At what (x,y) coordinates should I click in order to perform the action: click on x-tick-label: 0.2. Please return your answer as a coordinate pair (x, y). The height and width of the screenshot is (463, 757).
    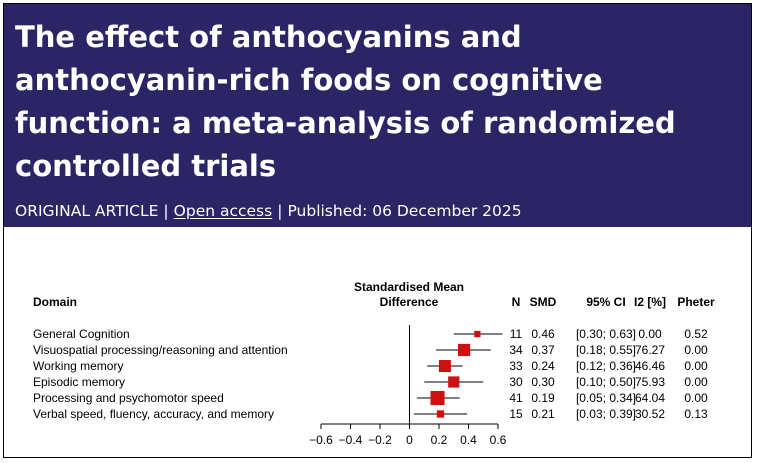
    Looking at the image, I should click on (439, 440).